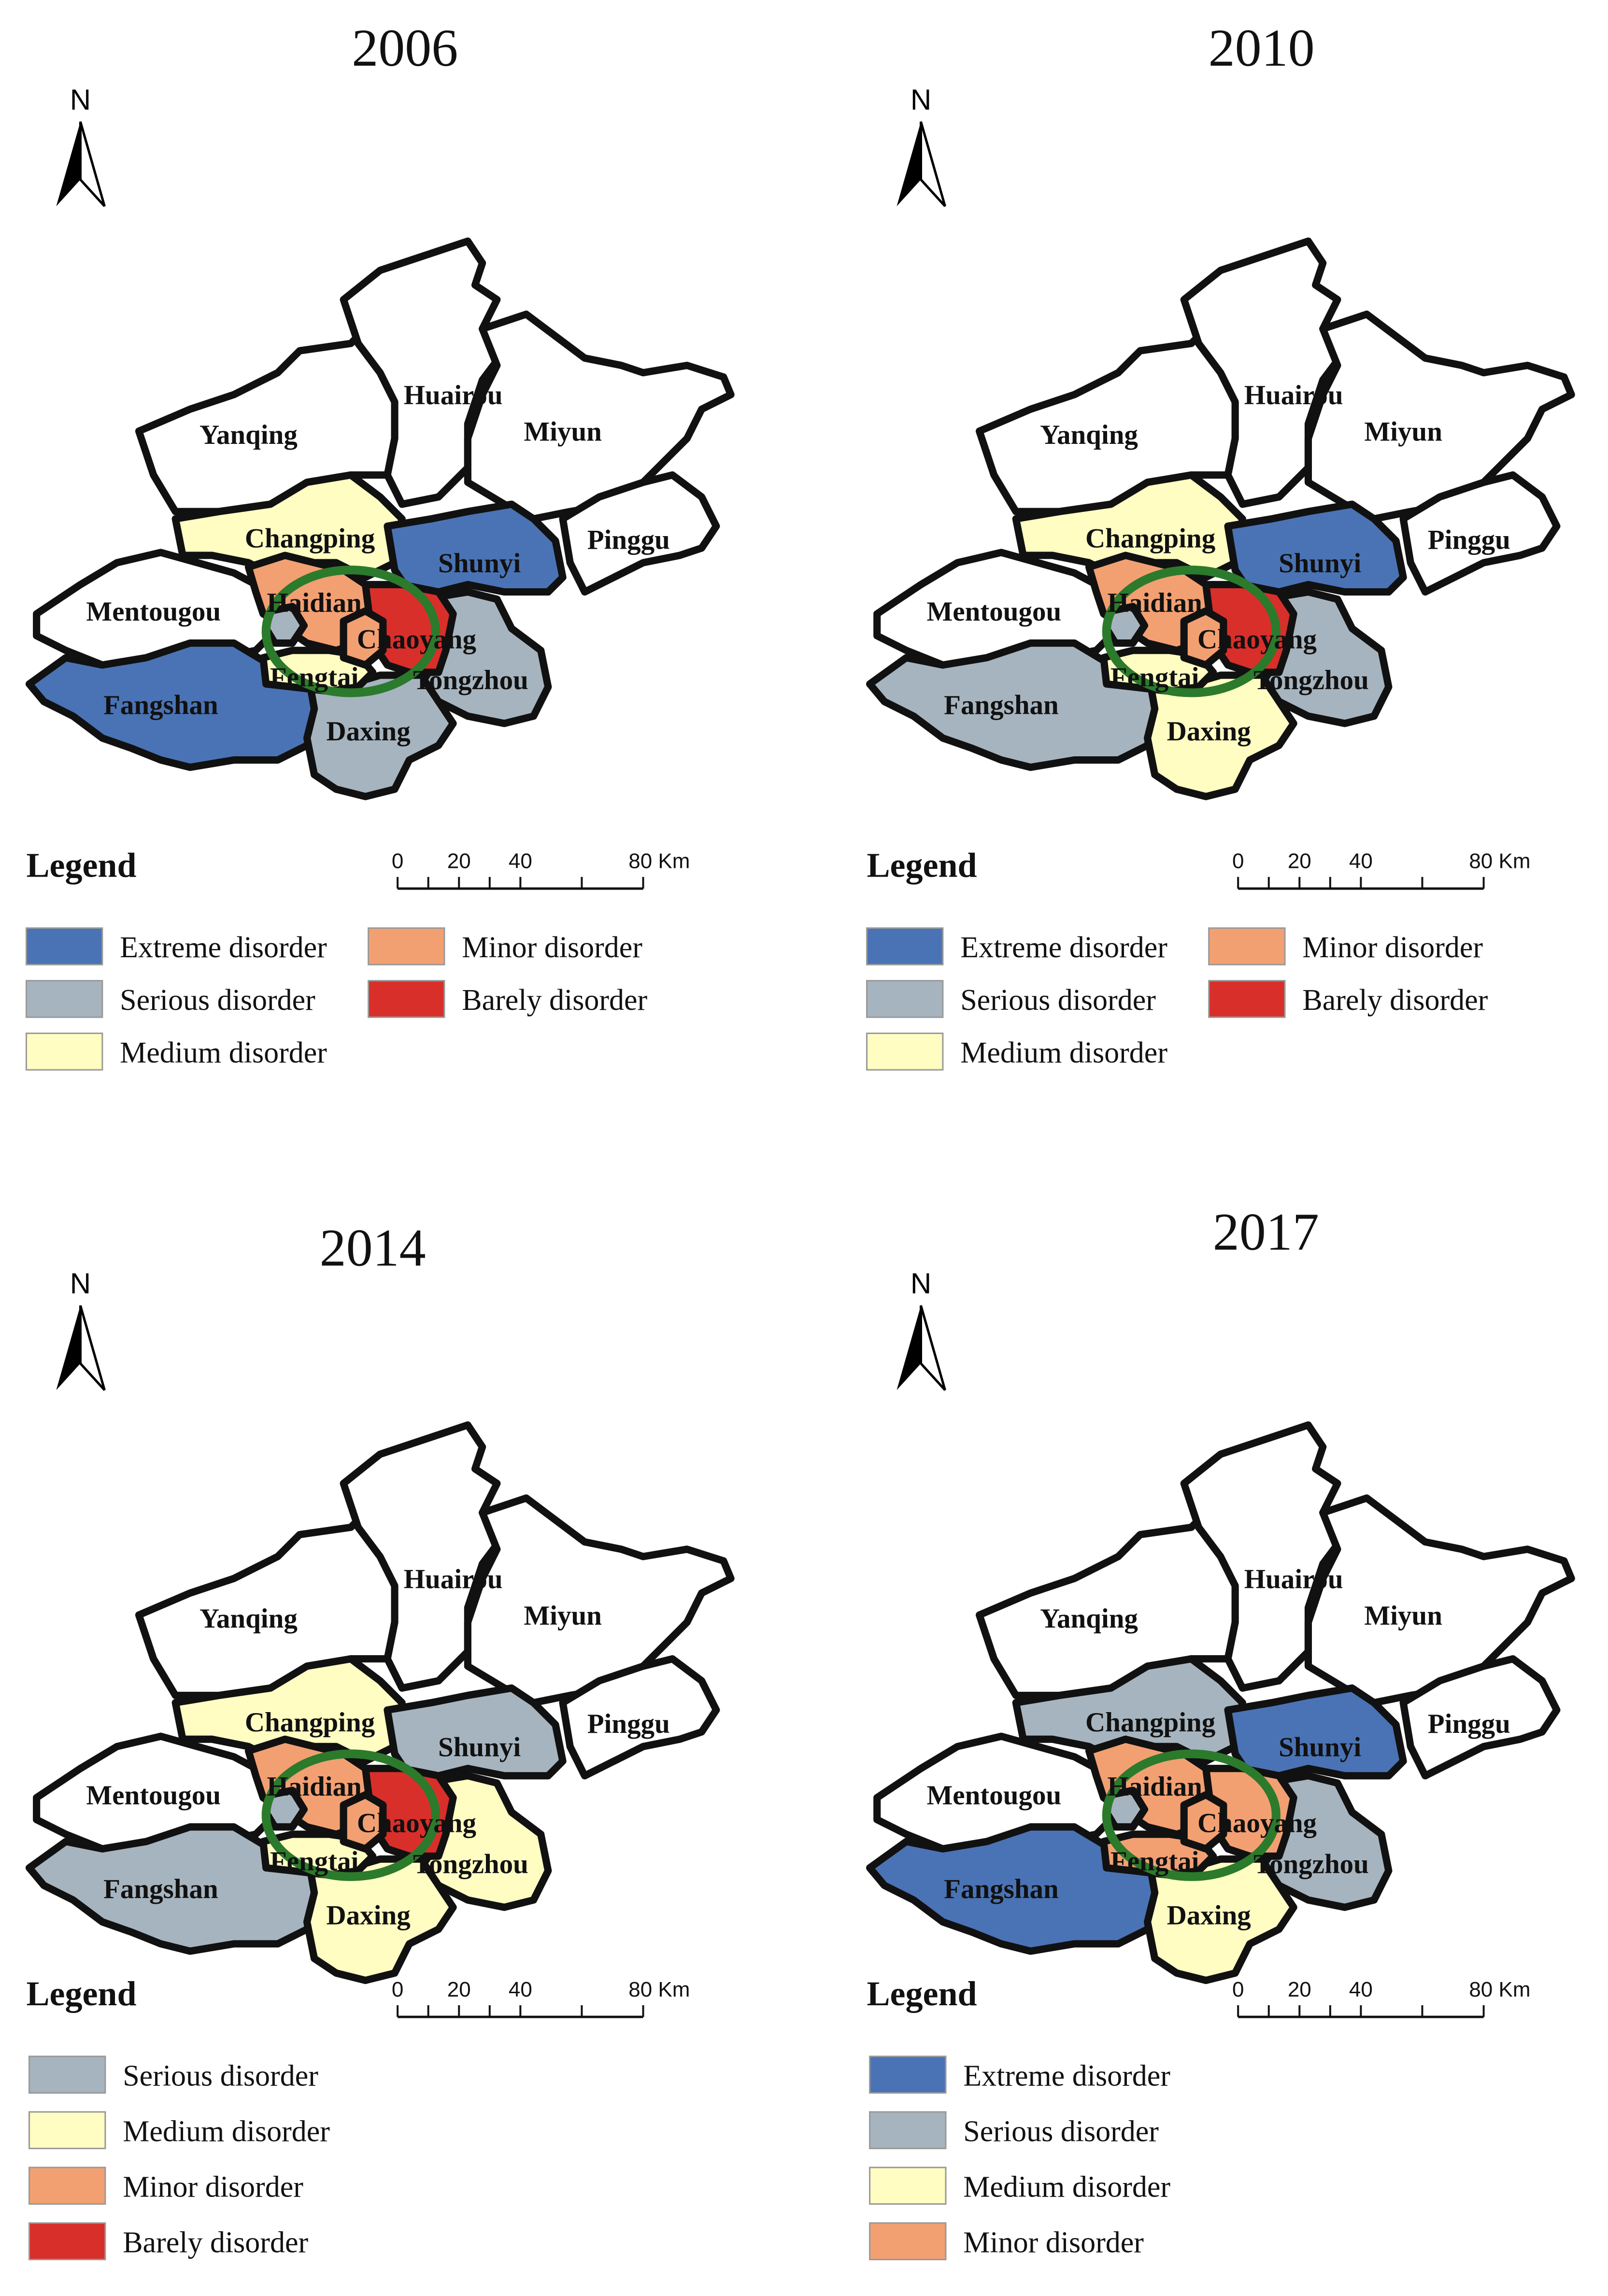 Image resolution: width=1608 pixels, height=2296 pixels. What do you see at coordinates (1262, 47) in the screenshot?
I see `map-year-title: 2010` at bounding box center [1262, 47].